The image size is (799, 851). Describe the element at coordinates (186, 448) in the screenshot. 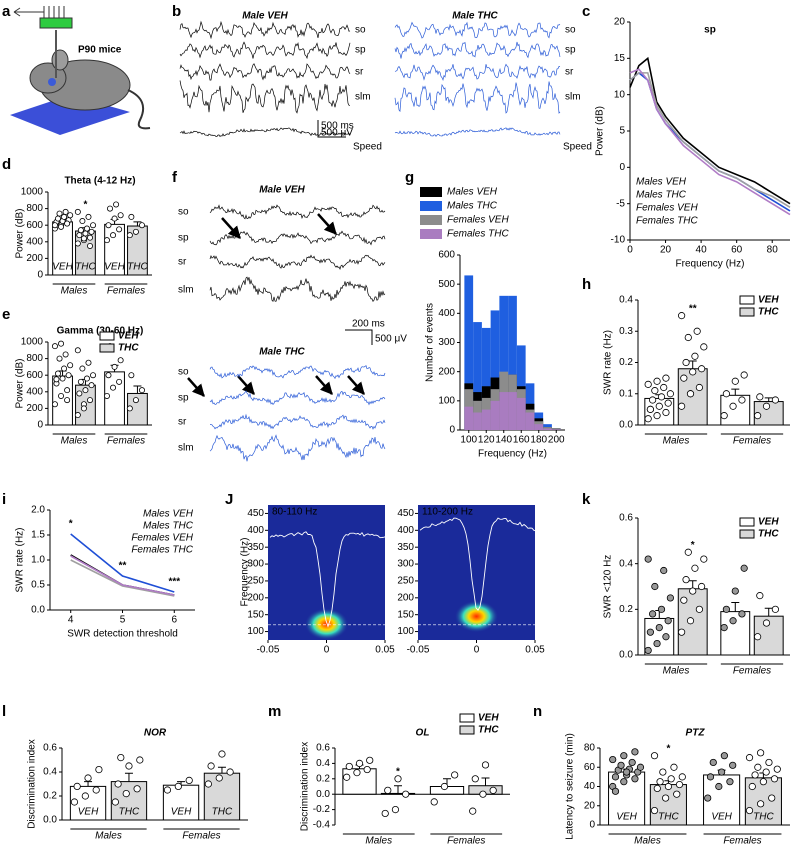

I see `channel-label: slm` at that location.